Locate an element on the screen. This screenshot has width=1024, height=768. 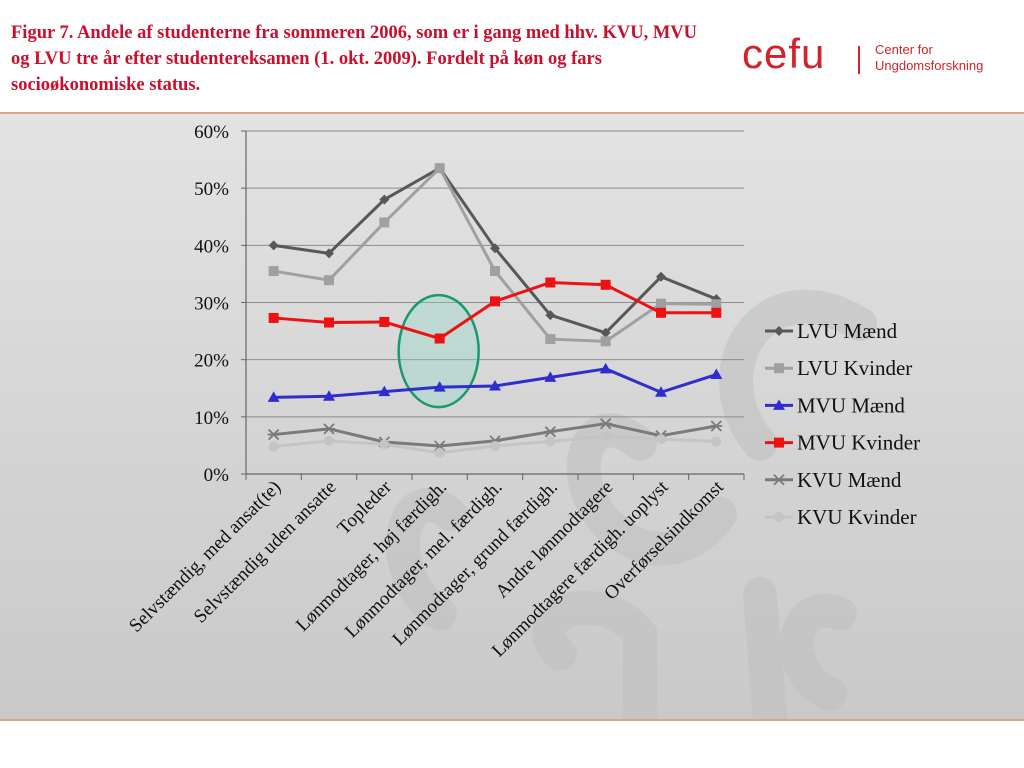
logo-name: Center for Ungdomsforskning is located at coordinates (929, 58).